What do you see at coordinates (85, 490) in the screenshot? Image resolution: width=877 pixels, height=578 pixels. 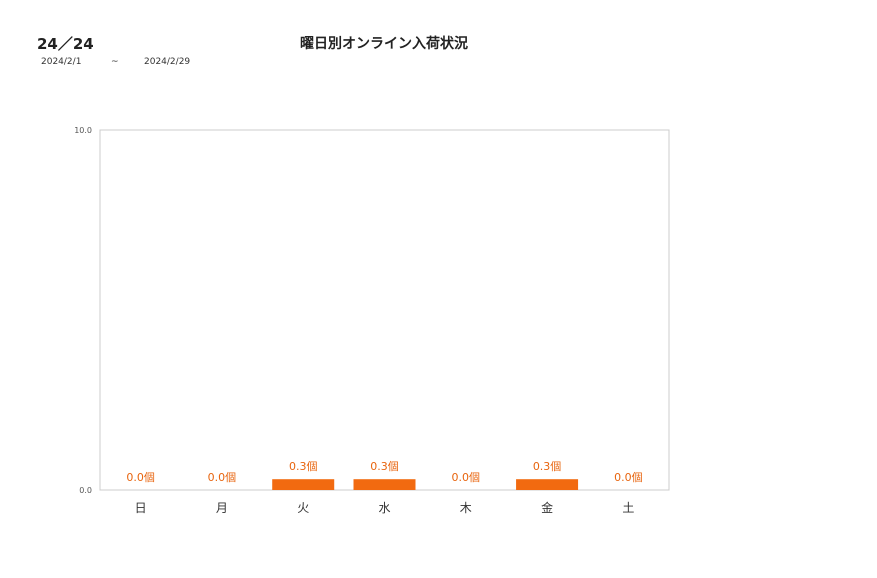 I see `y-tick-label: 0.0` at bounding box center [85, 490].